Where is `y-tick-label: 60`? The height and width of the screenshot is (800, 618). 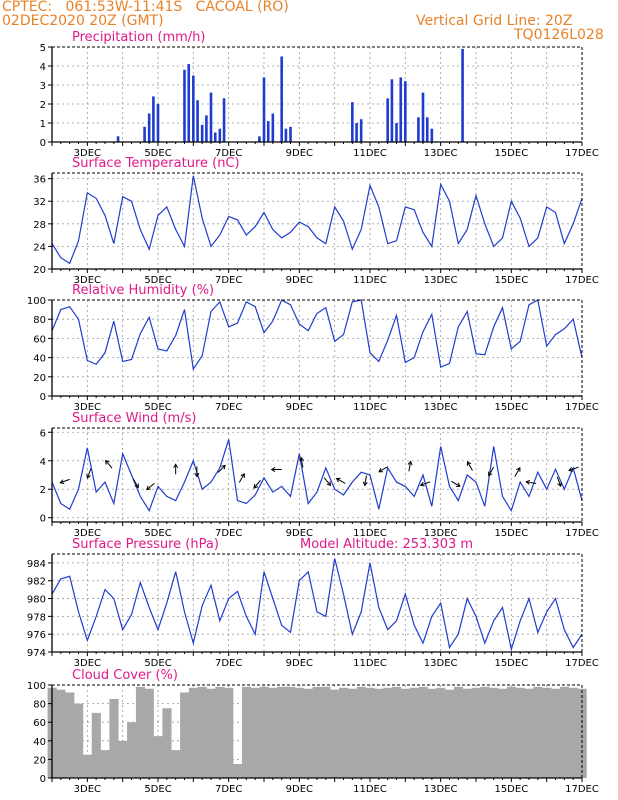
y-tick-label: 60 is located at coordinates (39, 723).